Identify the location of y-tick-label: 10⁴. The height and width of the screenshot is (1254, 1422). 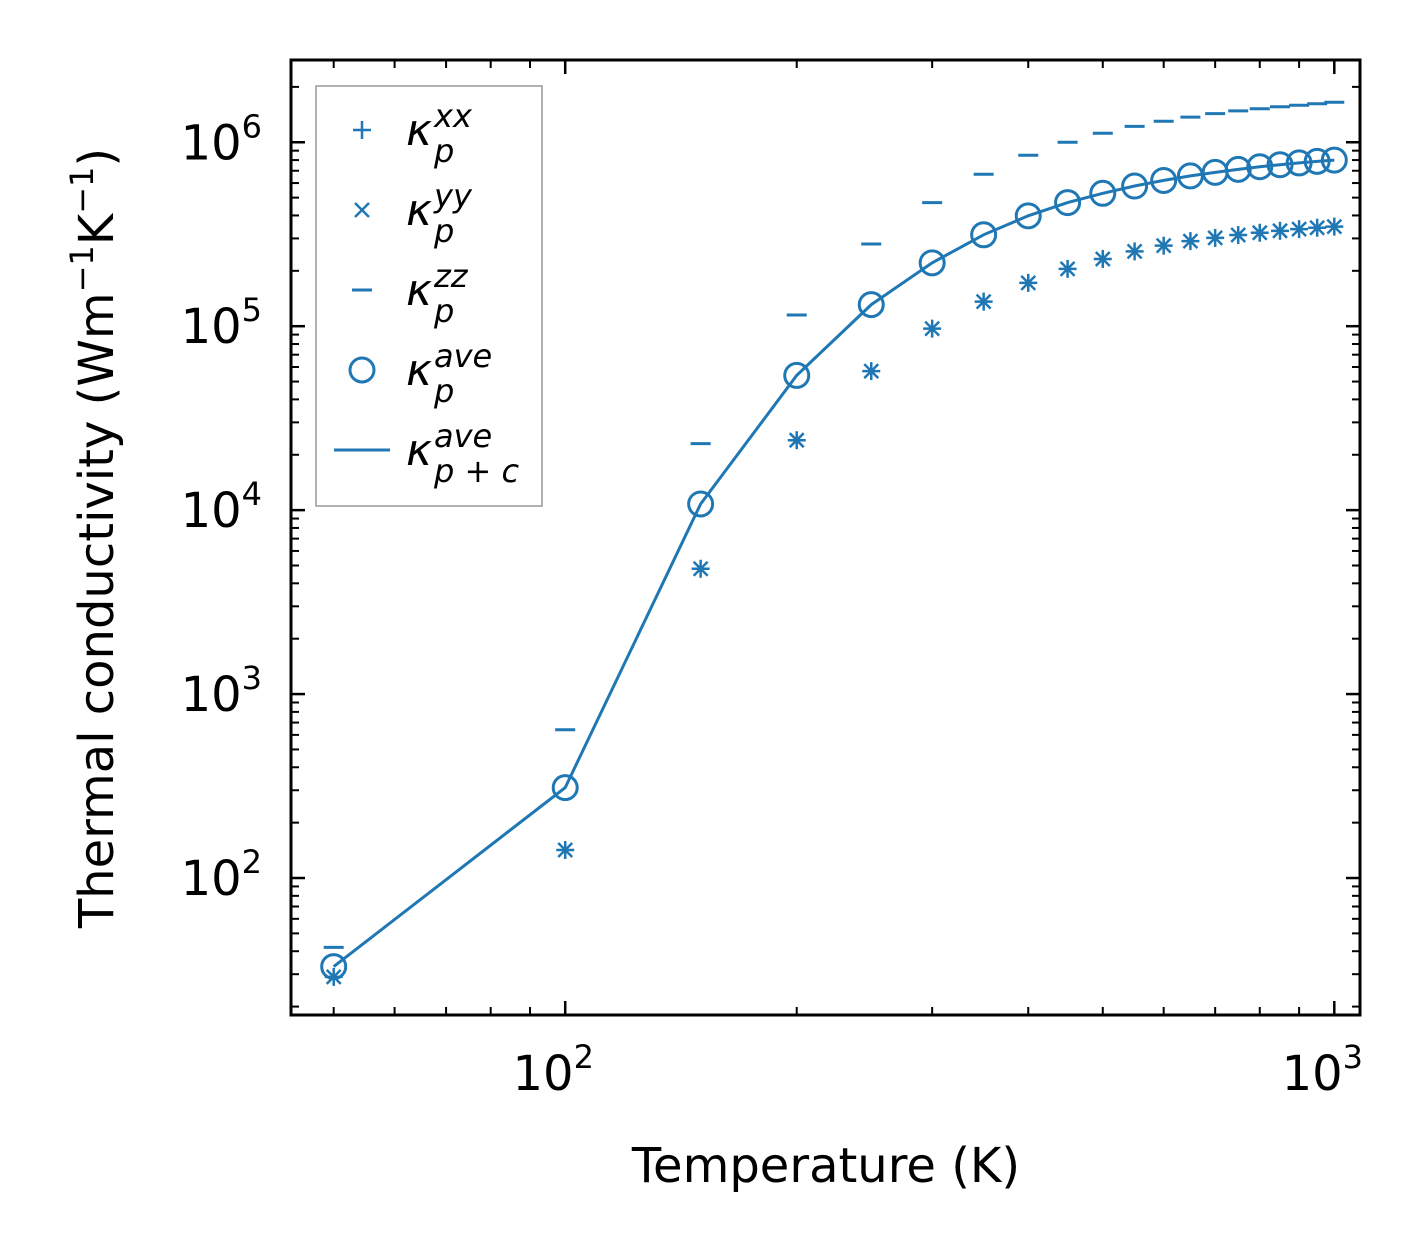
(221, 507).